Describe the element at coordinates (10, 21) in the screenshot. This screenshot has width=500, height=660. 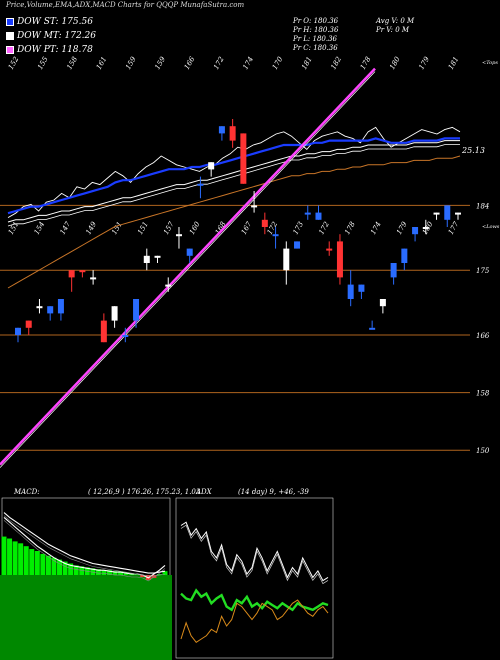
I see `legend-swatch-st` at that location.